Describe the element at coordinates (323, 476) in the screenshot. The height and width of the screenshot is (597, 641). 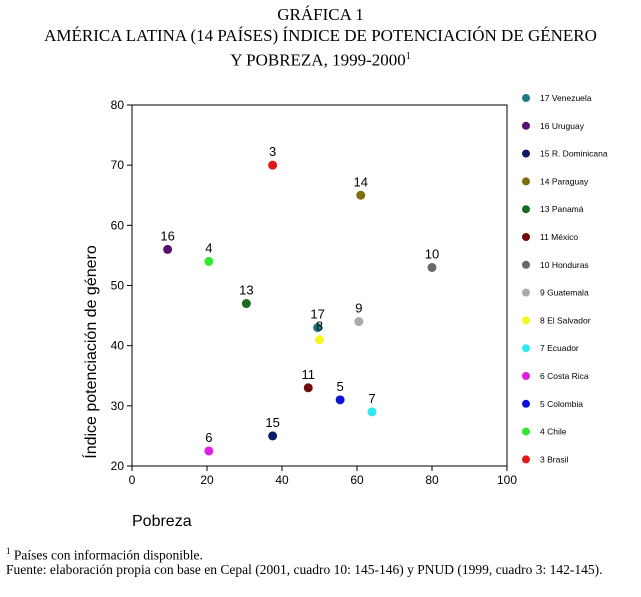
I see `x-axis-ticks: 0 20 40 60 80 100` at that location.